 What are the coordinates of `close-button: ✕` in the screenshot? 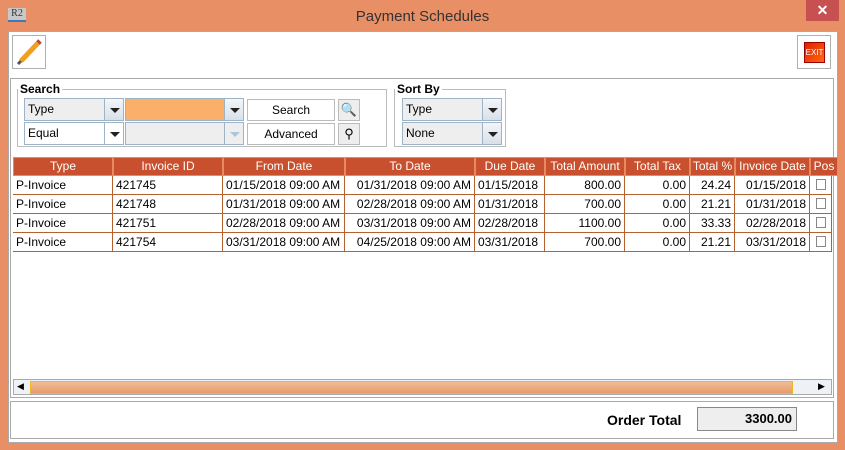 It's located at (822, 10).